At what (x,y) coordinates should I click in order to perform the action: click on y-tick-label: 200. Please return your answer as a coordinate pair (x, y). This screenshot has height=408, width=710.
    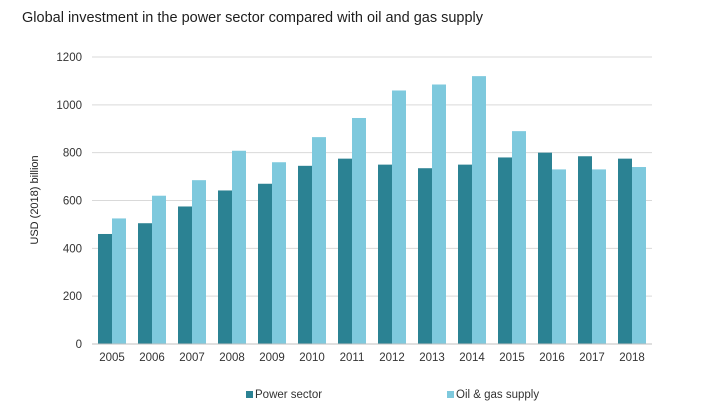
    Looking at the image, I should click on (72, 297).